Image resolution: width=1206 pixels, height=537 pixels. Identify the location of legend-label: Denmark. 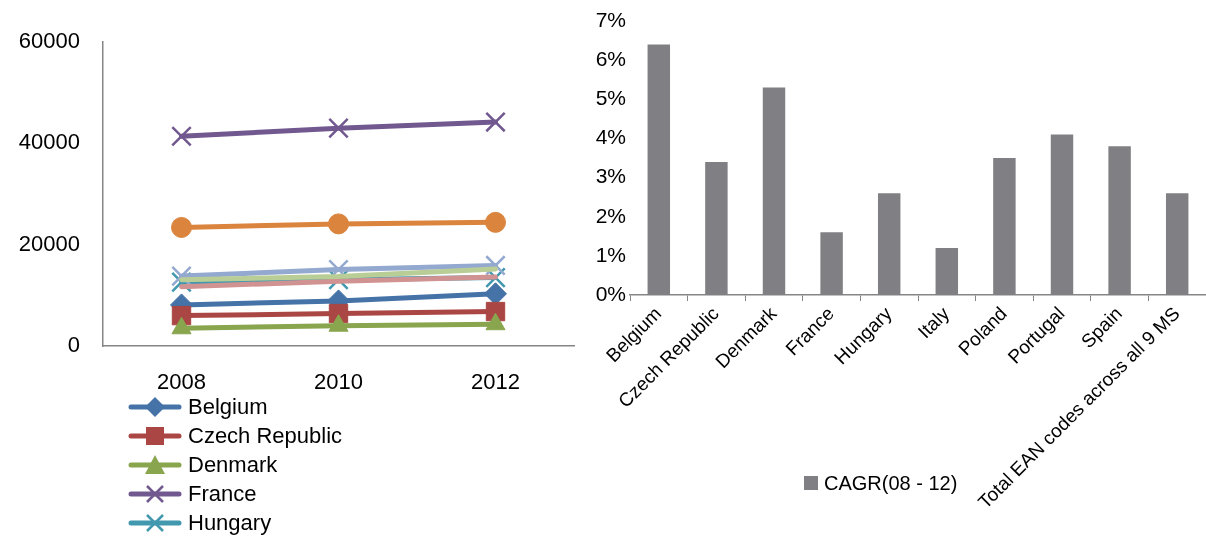
(233, 464).